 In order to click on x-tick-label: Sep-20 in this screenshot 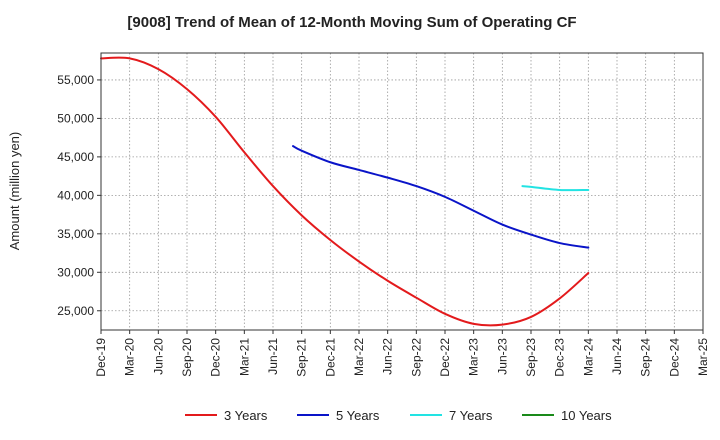, I will do `click(187, 357)`.